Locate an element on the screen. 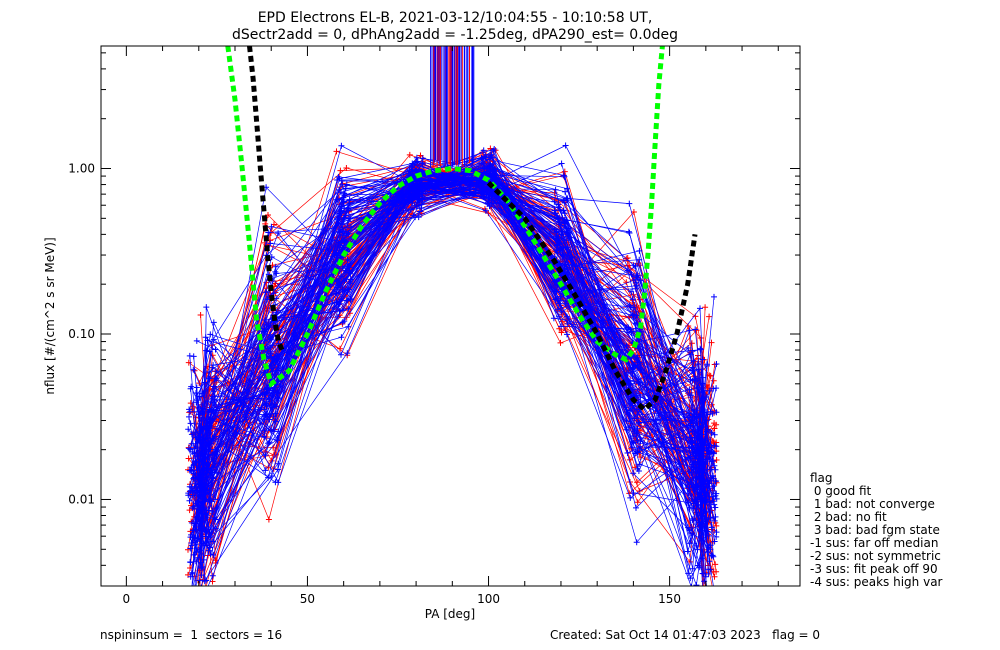  legend-title: flag is located at coordinates (821, 478).